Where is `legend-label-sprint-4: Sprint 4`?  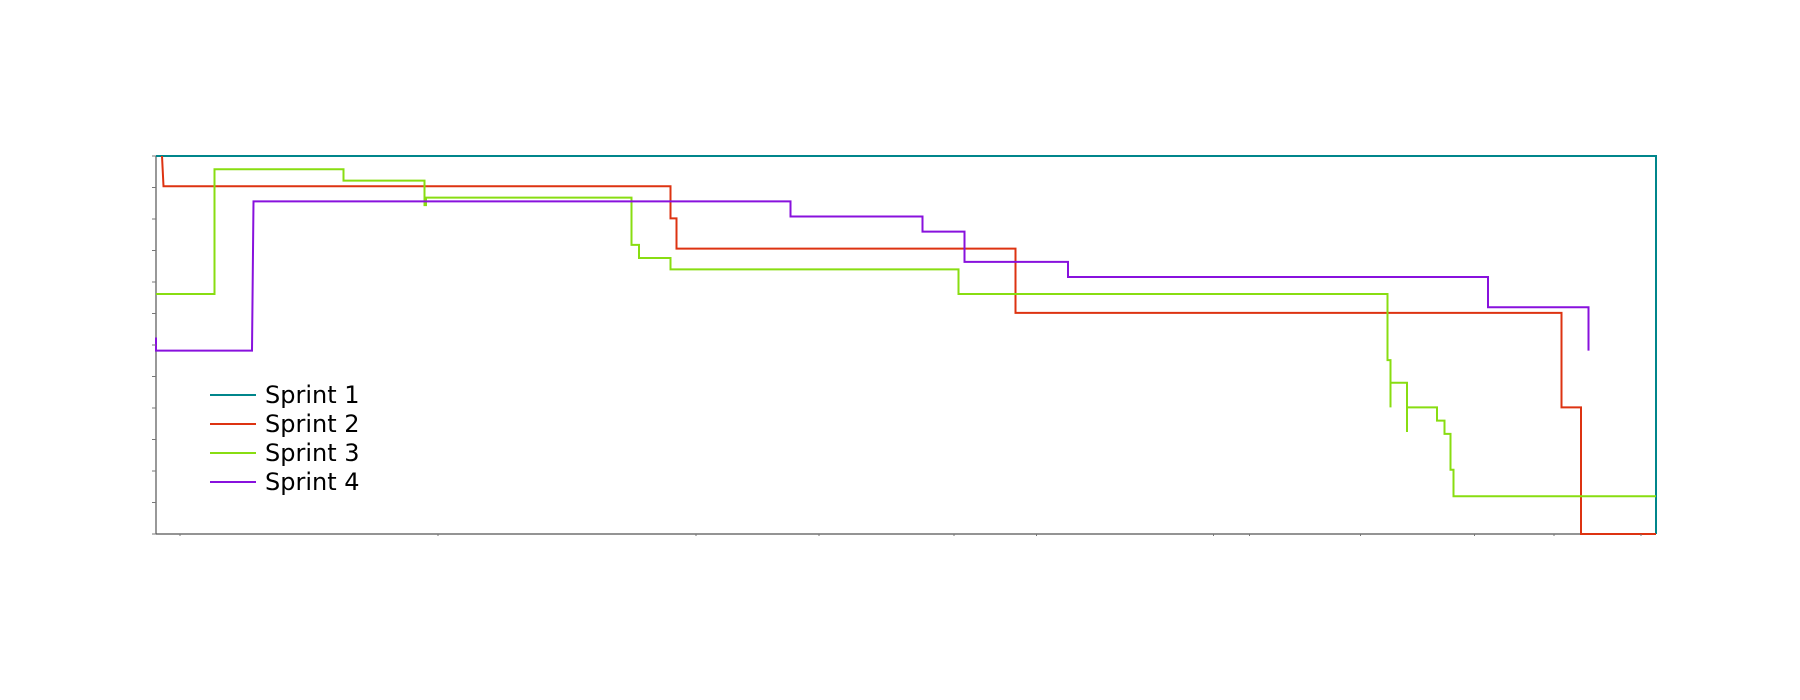 legend-label-sprint-4: Sprint 4 is located at coordinates (312, 482).